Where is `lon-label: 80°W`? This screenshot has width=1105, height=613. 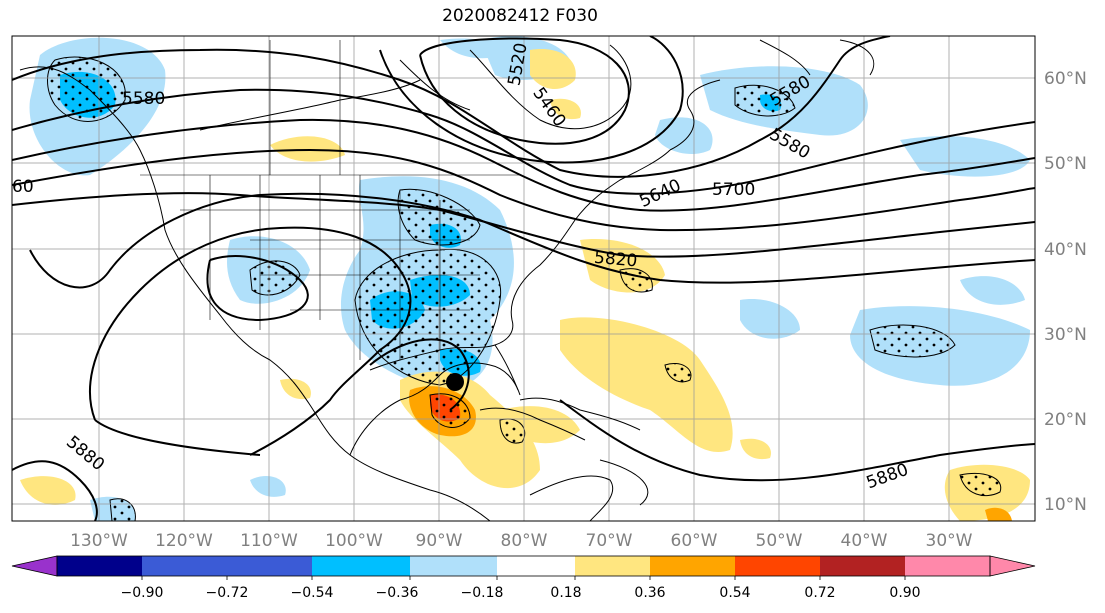
lon-label: 80°W is located at coordinates (524, 541).